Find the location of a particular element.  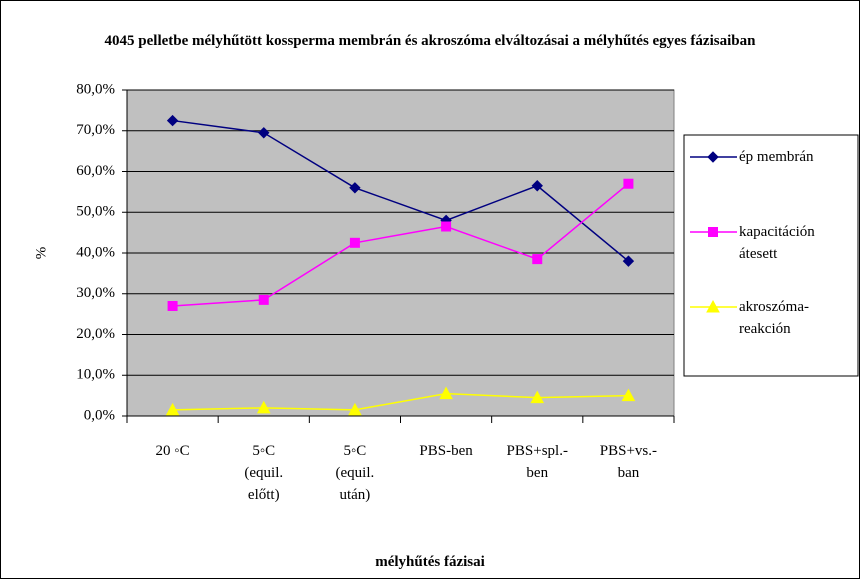

y-tick-label: 20,0% is located at coordinates (95, 334).